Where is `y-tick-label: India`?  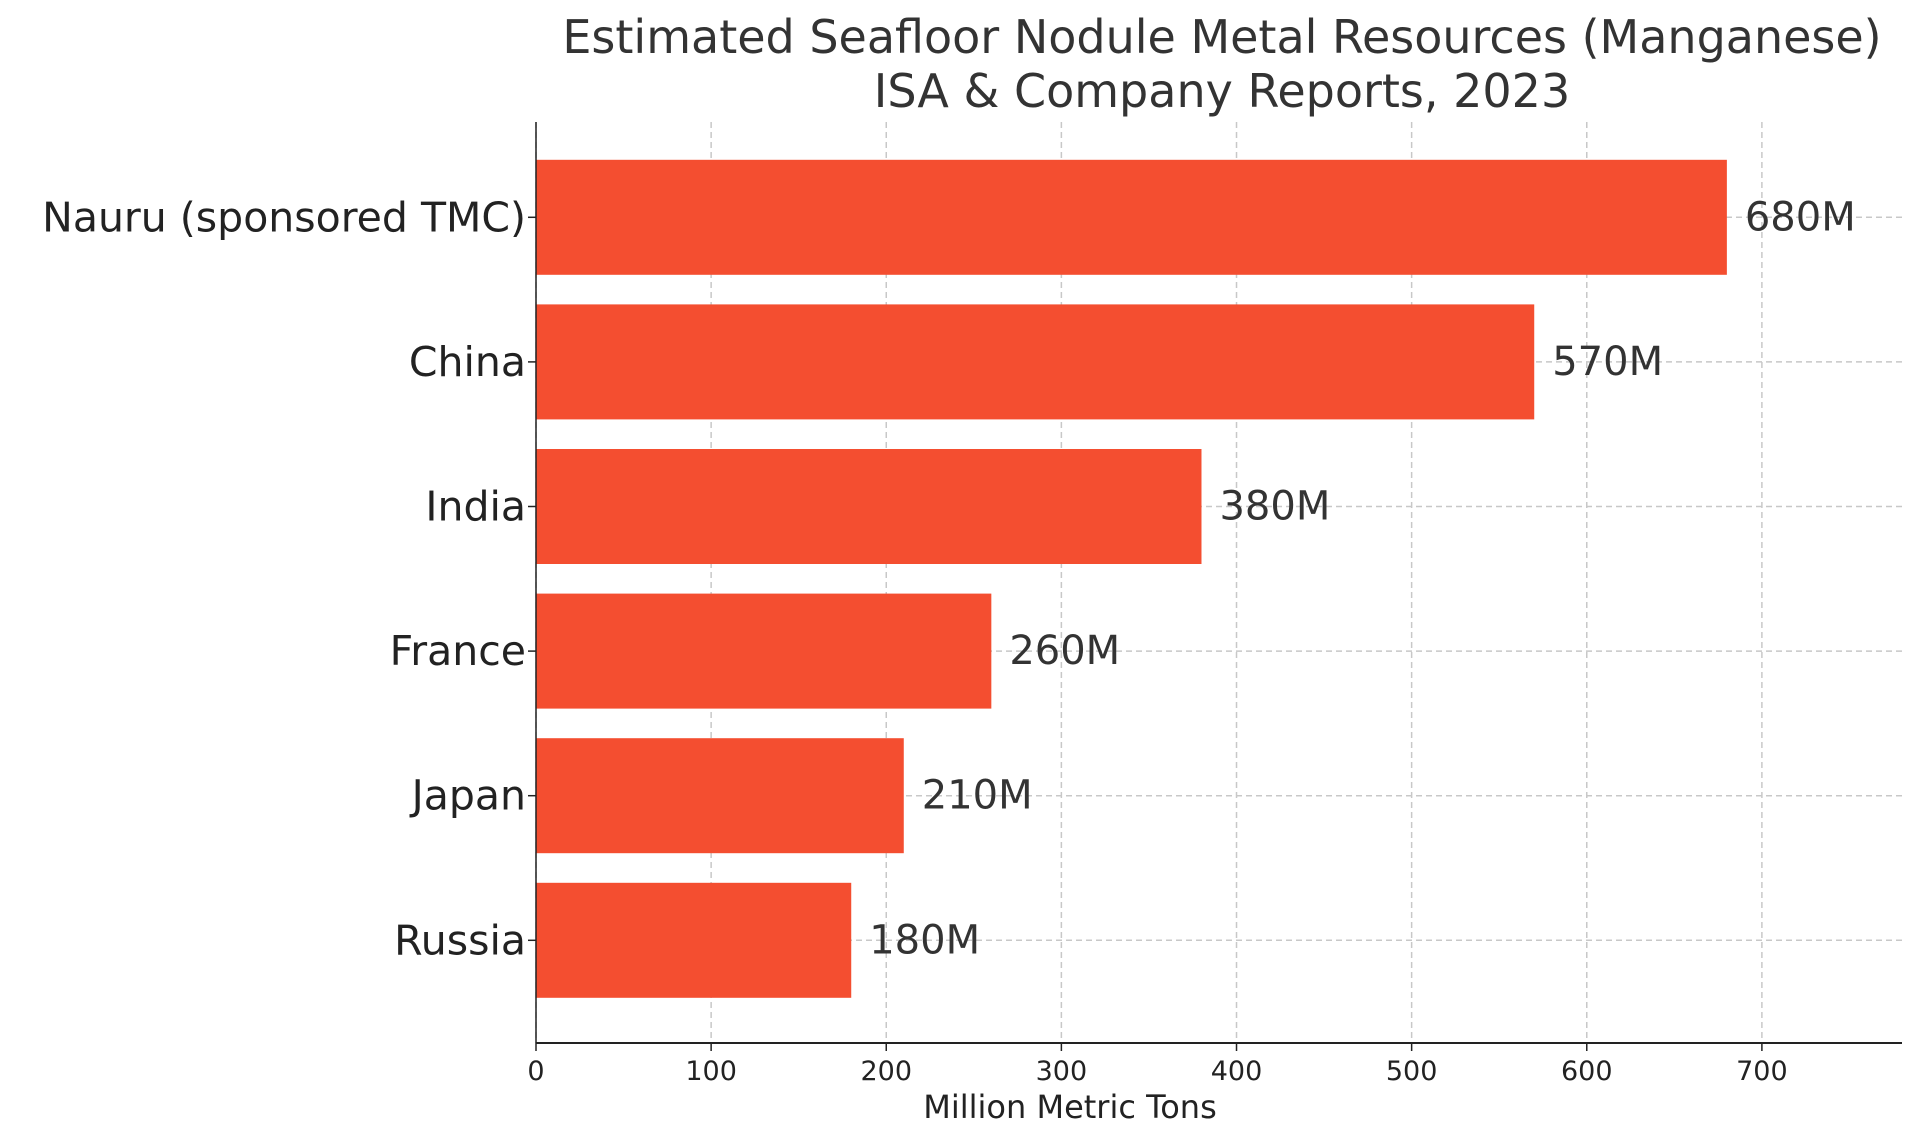 y-tick-label: India is located at coordinates (475, 507).